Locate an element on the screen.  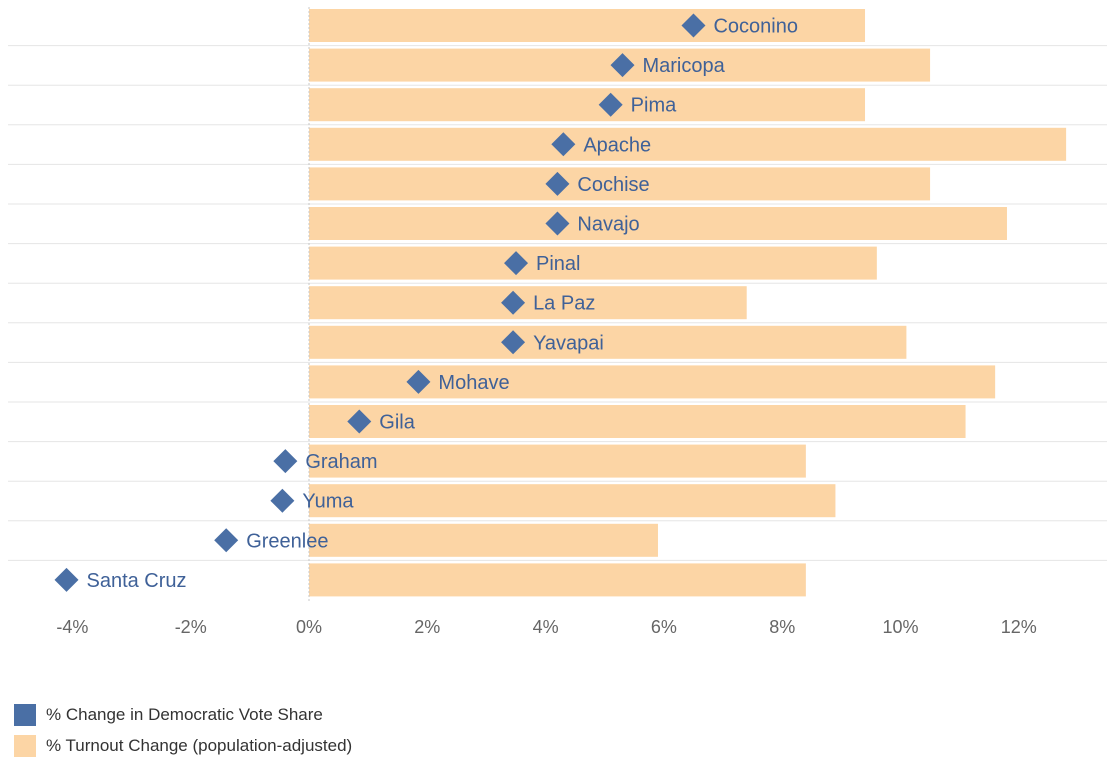
dem-share-marker-santa-cruz is located at coordinates (66, 579).